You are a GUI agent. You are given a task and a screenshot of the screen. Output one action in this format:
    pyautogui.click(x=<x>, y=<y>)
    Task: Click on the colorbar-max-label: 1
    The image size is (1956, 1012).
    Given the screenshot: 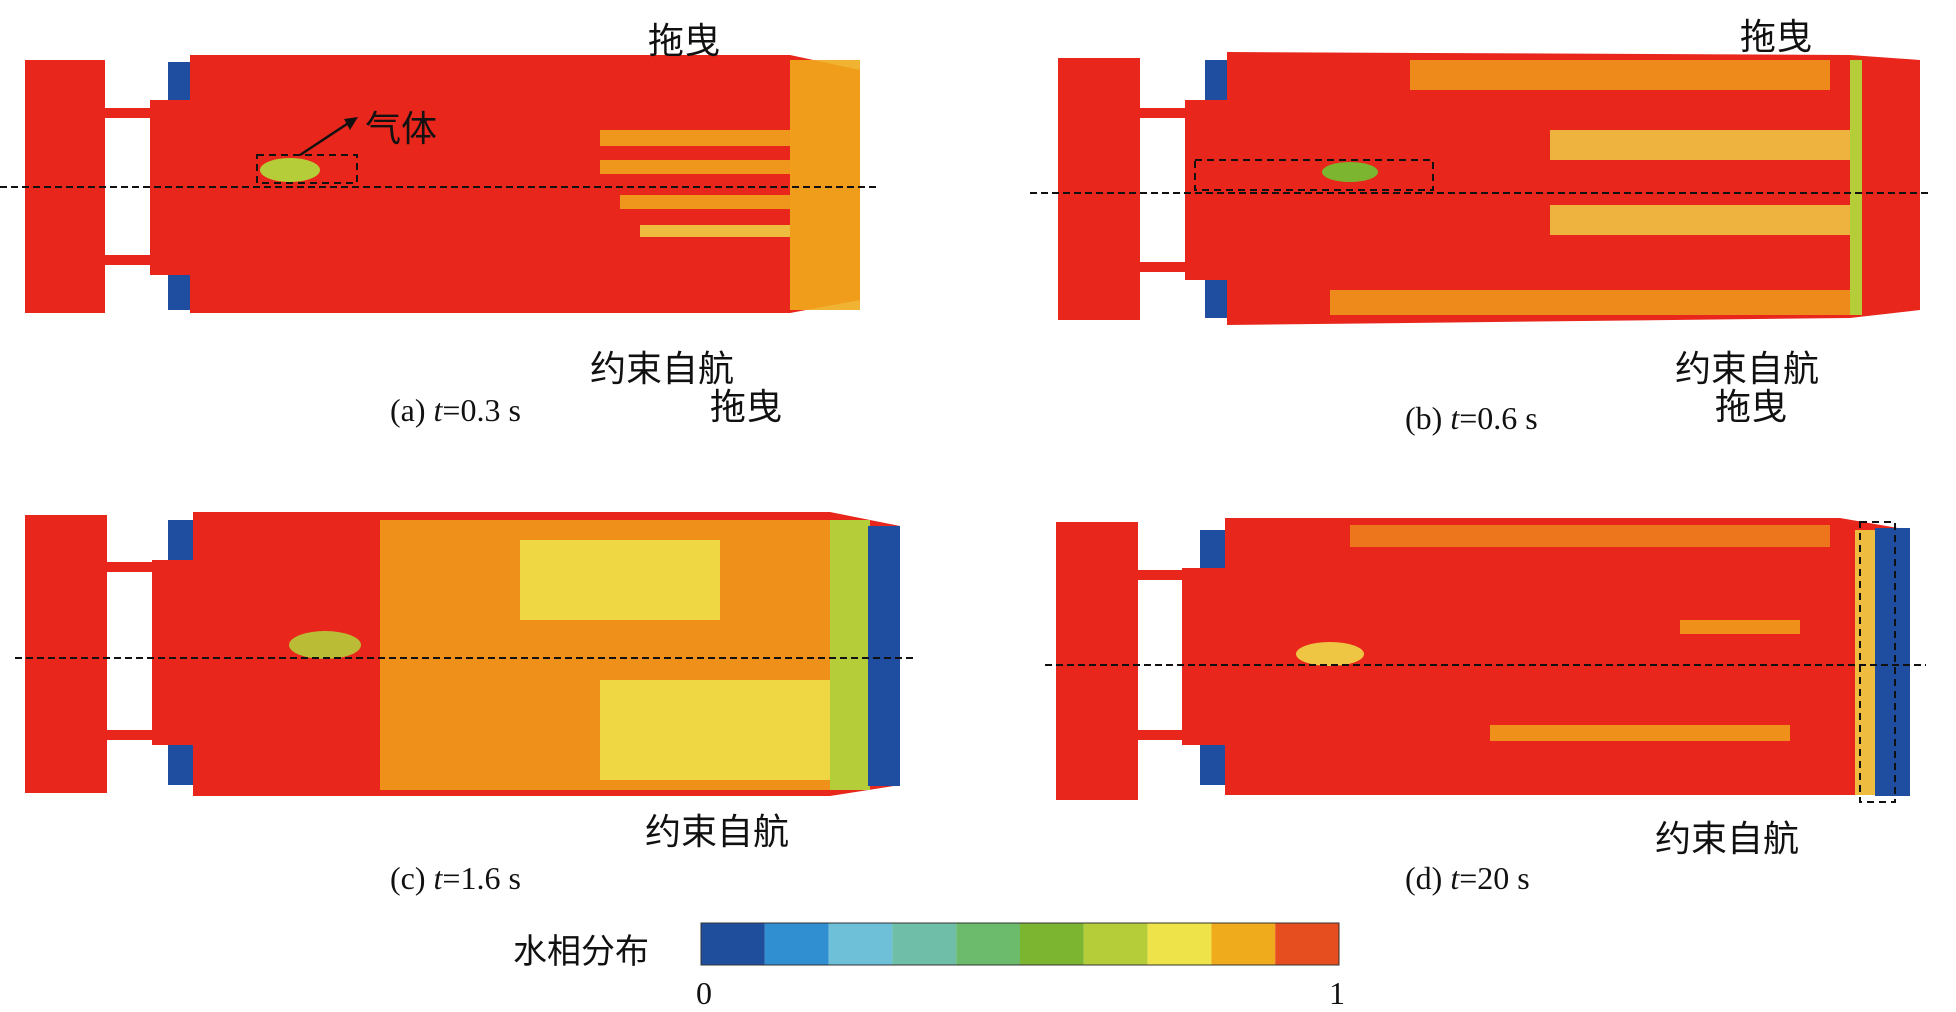 What is the action you would take?
    pyautogui.click(x=1337, y=993)
    